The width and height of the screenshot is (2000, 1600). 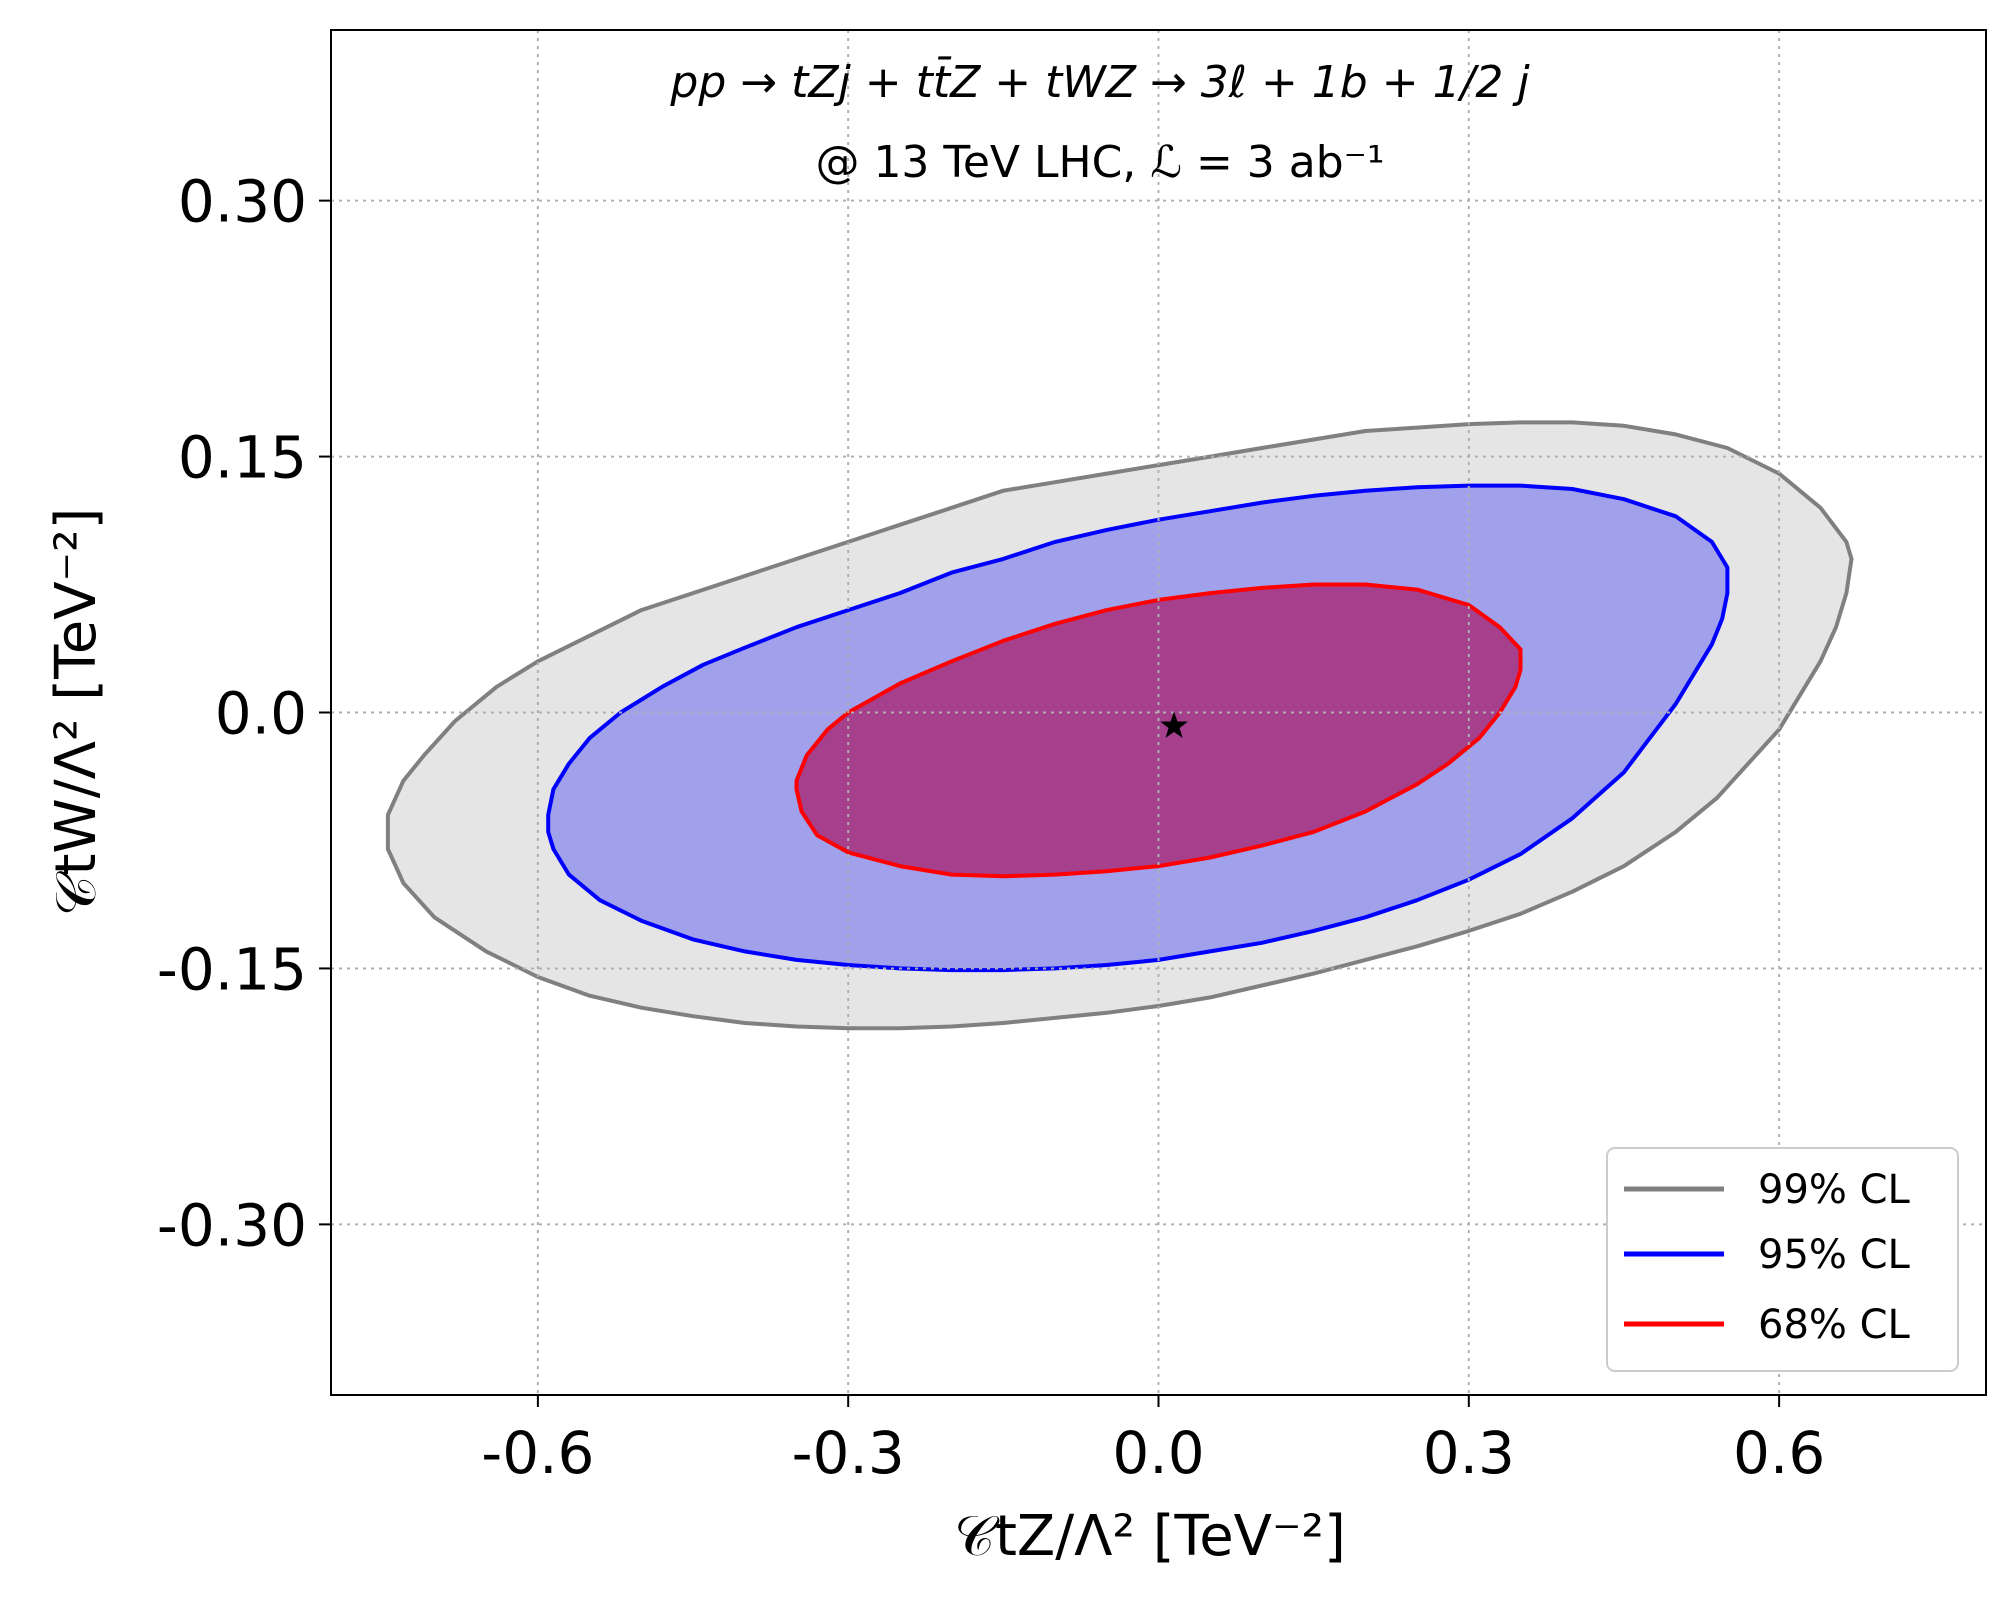 What do you see at coordinates (242, 202) in the screenshot?
I see `y-tick-label-0: 0.30` at bounding box center [242, 202].